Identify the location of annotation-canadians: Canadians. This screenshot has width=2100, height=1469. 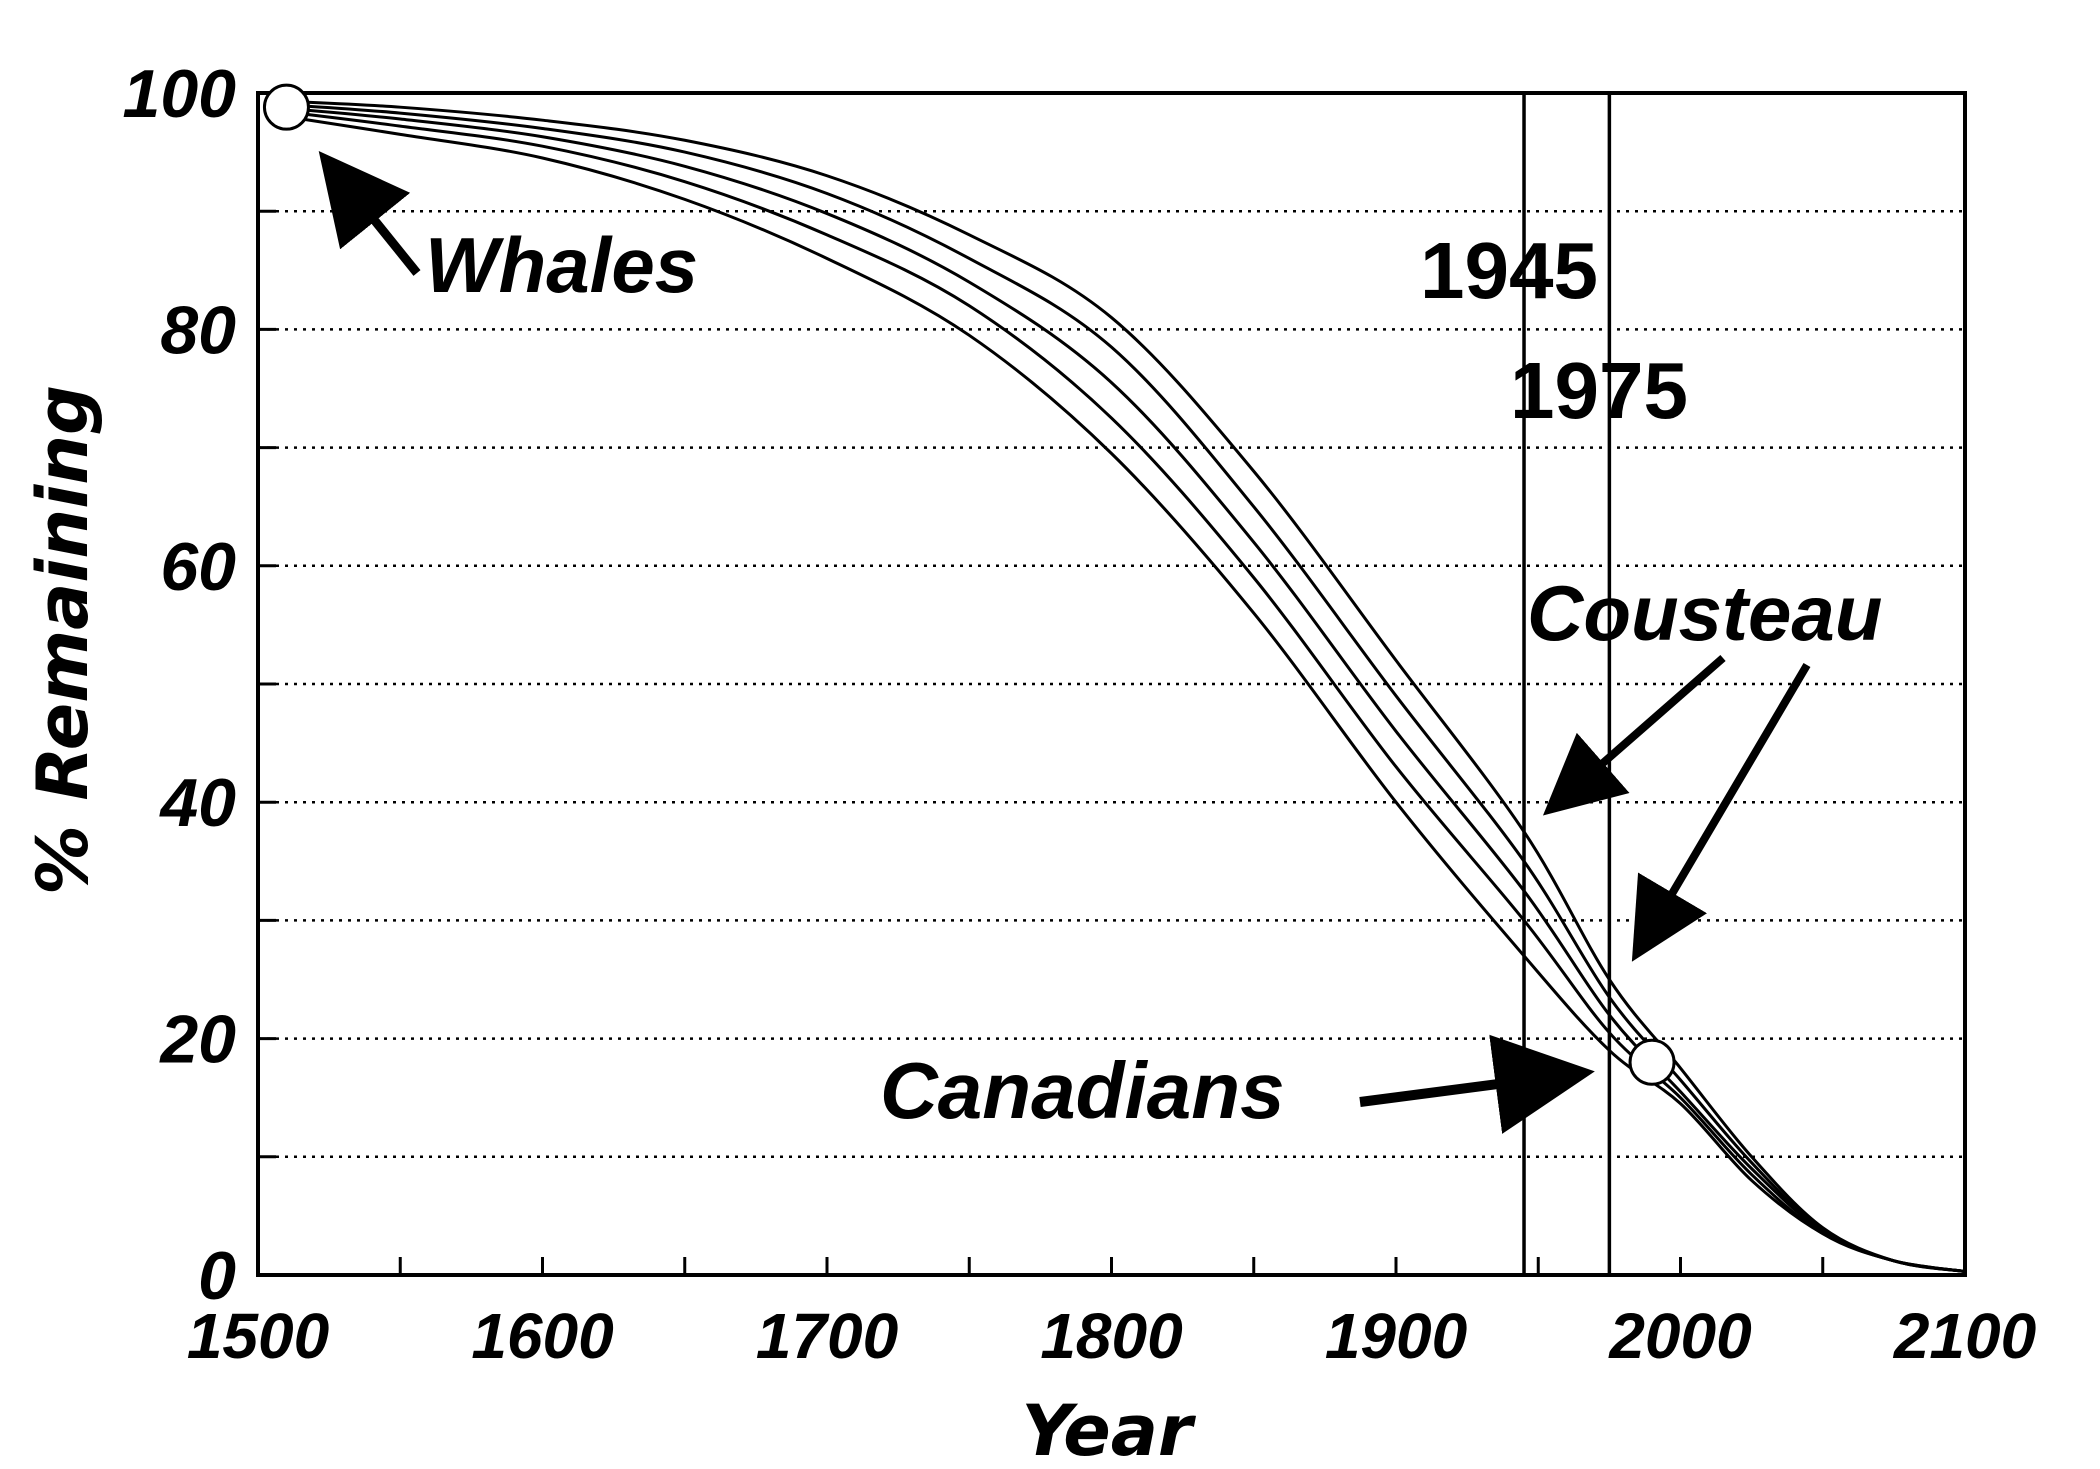
(1082, 1090).